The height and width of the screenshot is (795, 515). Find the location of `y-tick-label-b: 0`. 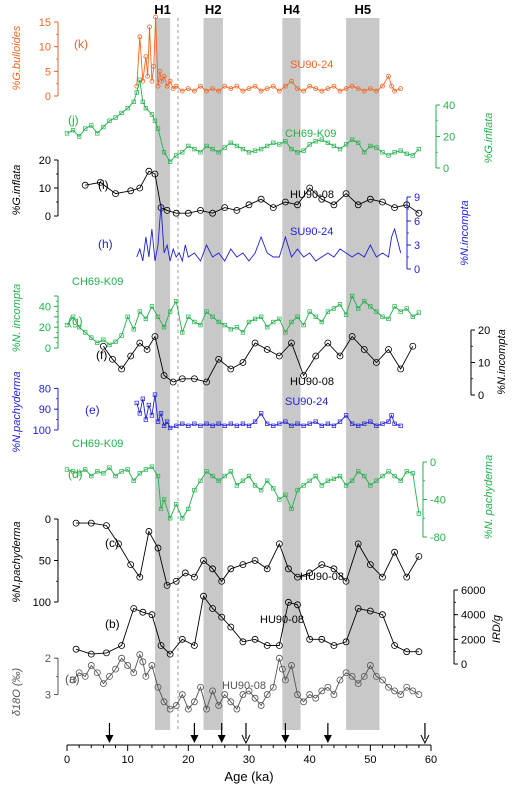

y-tick-label-b: 0 is located at coordinates (464, 665).